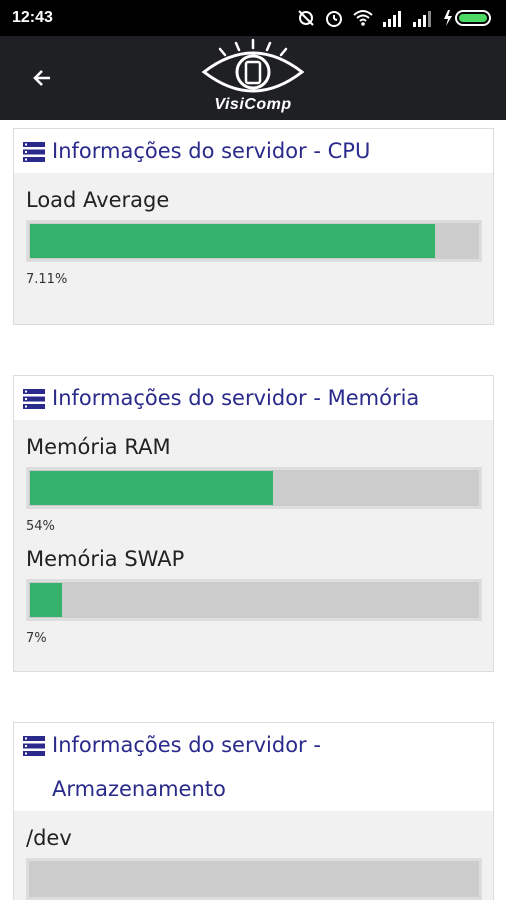 Image resolution: width=506 pixels, height=900 pixels. I want to click on metric-value: 7.11%, so click(47, 279).